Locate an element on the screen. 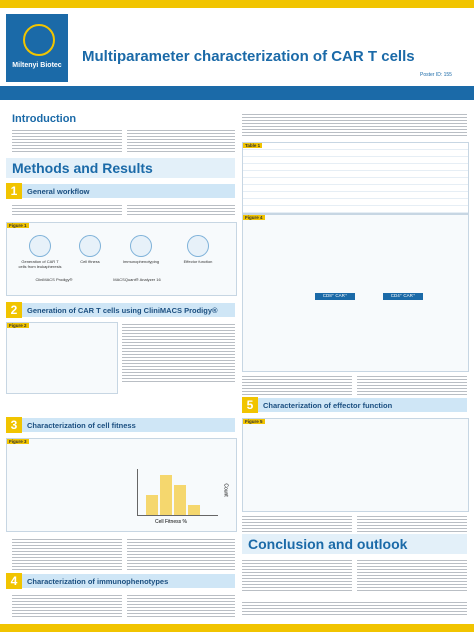 This screenshot has height=632, width=474. workflow-step: Effector function is located at coordinates (198, 261).